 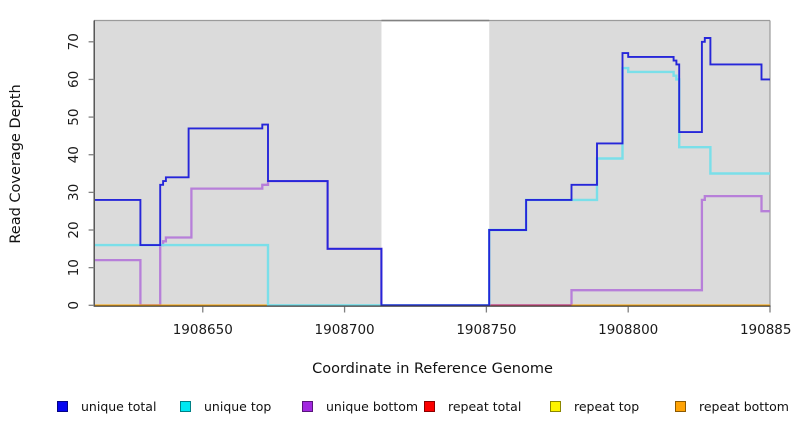 What do you see at coordinates (74, 117) in the screenshot?
I see `y-tick-label: 50` at bounding box center [74, 117].